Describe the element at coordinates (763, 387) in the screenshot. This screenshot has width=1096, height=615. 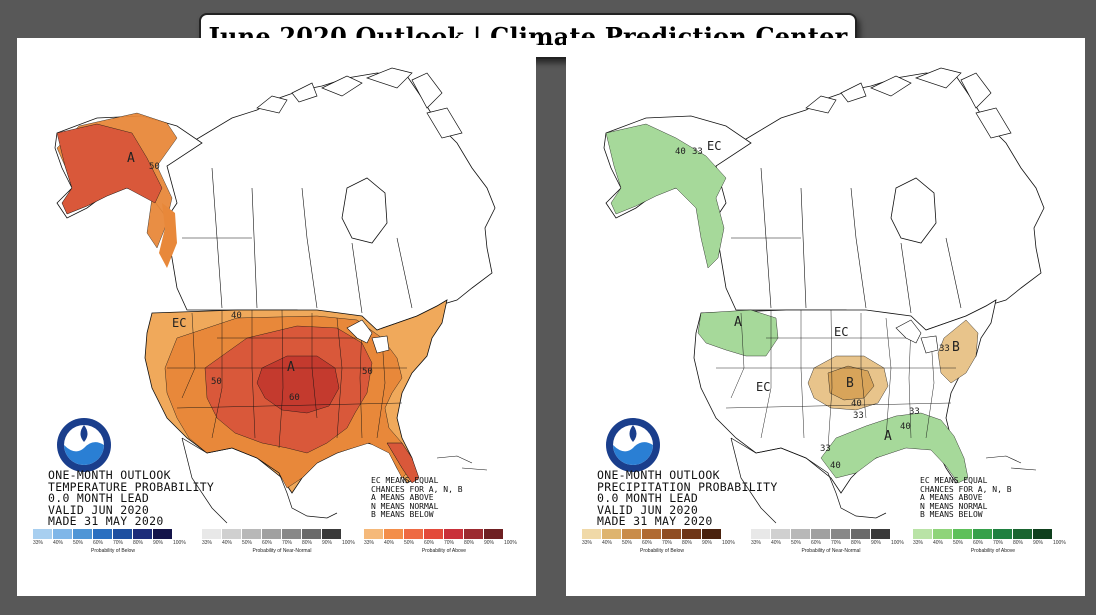
I see `label-ec-west: EC` at that location.